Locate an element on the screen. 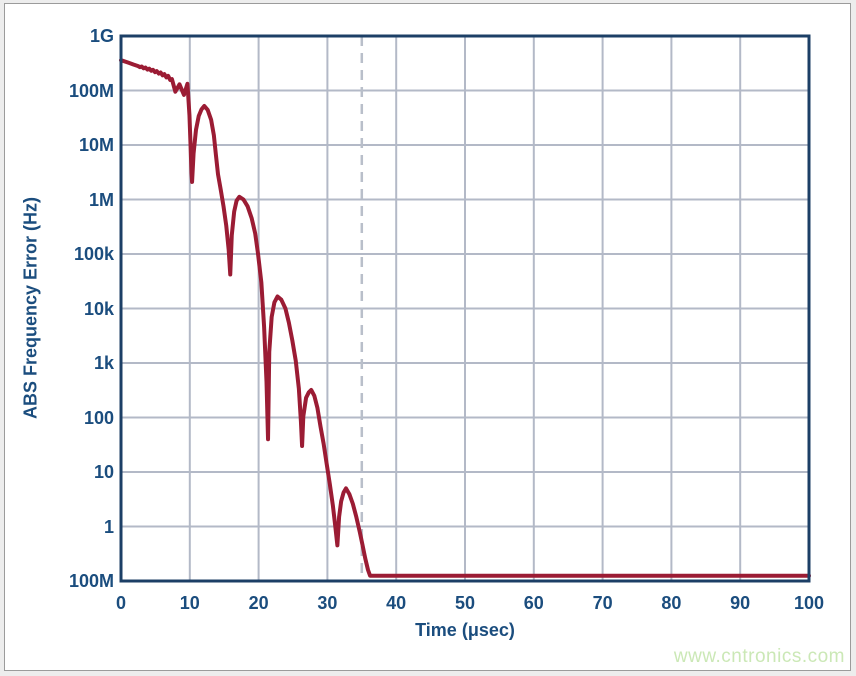 This screenshot has height=676, width=856. x-tick-label: 10 is located at coordinates (189, 603).